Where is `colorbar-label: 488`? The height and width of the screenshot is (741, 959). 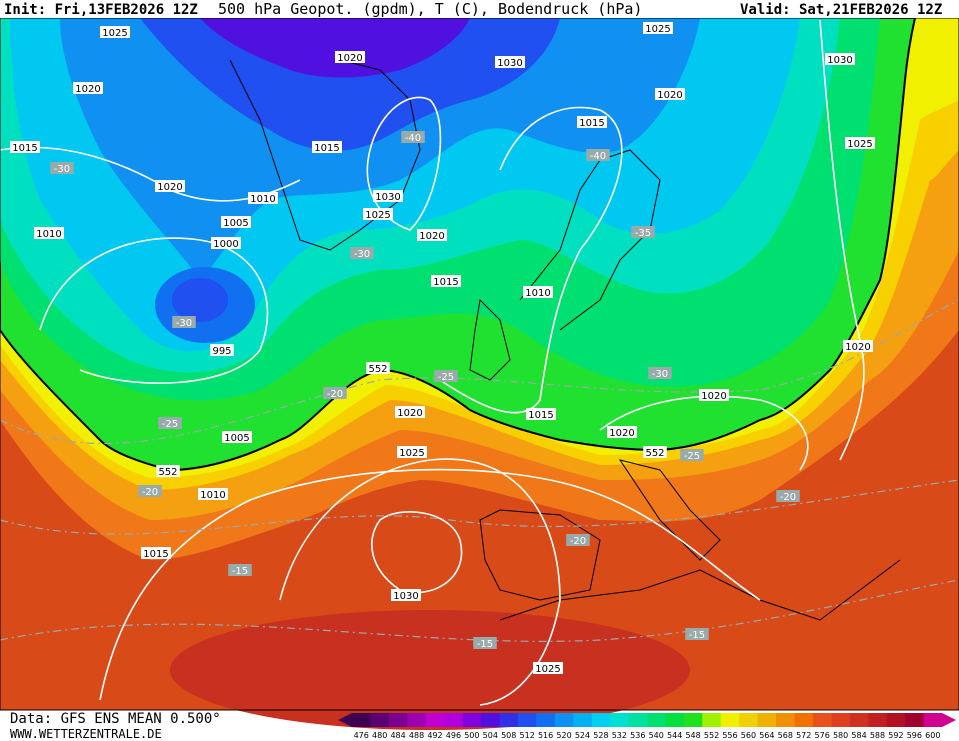
colorbar-label: 488 is located at coordinates (416, 735).